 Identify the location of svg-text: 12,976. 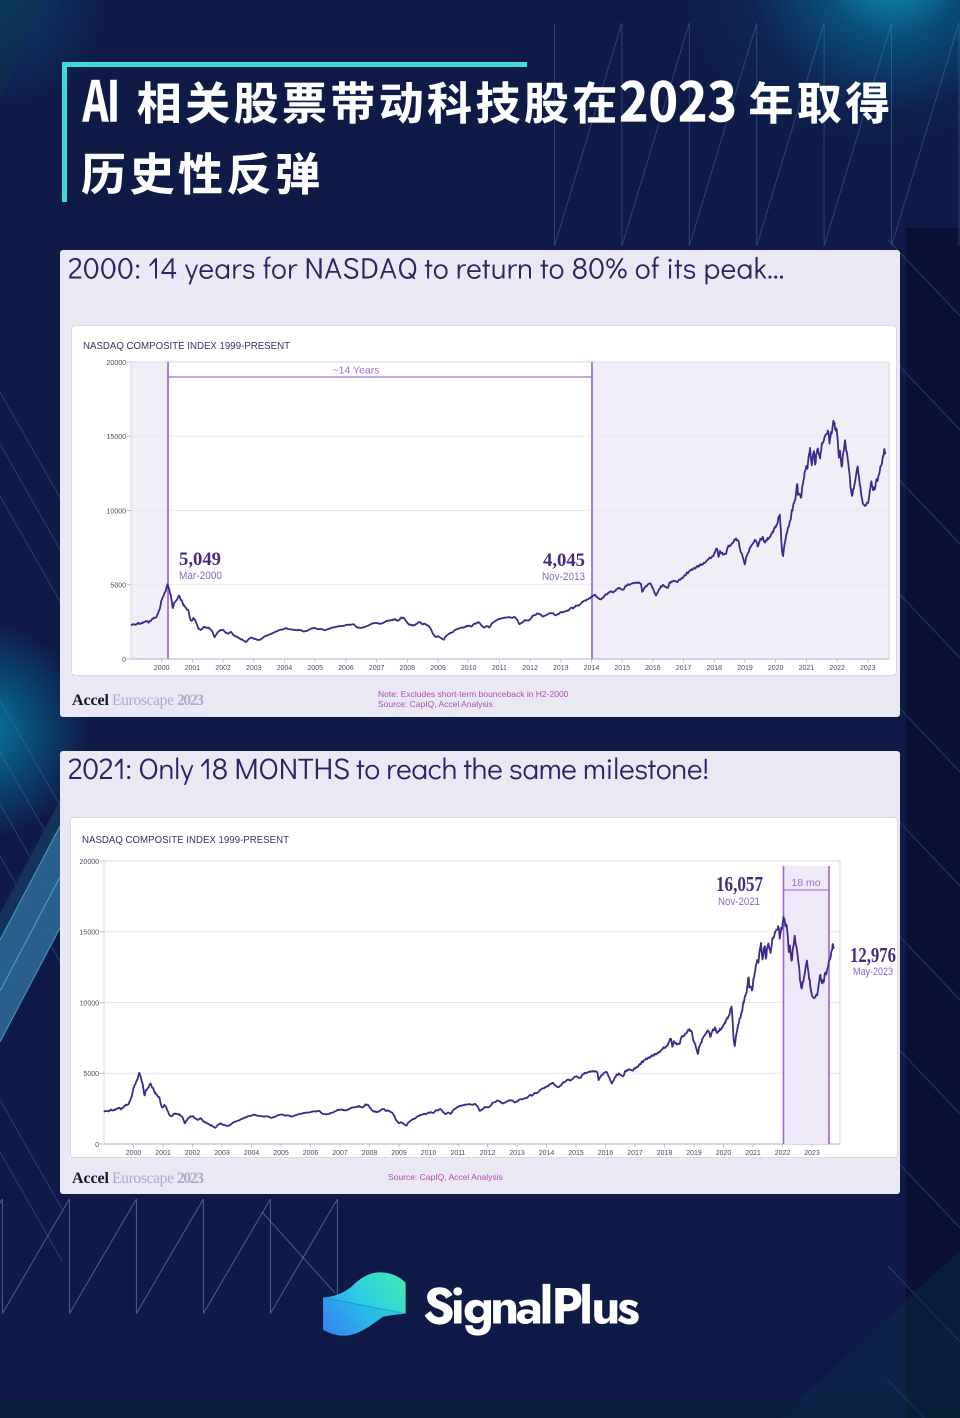
(873, 955).